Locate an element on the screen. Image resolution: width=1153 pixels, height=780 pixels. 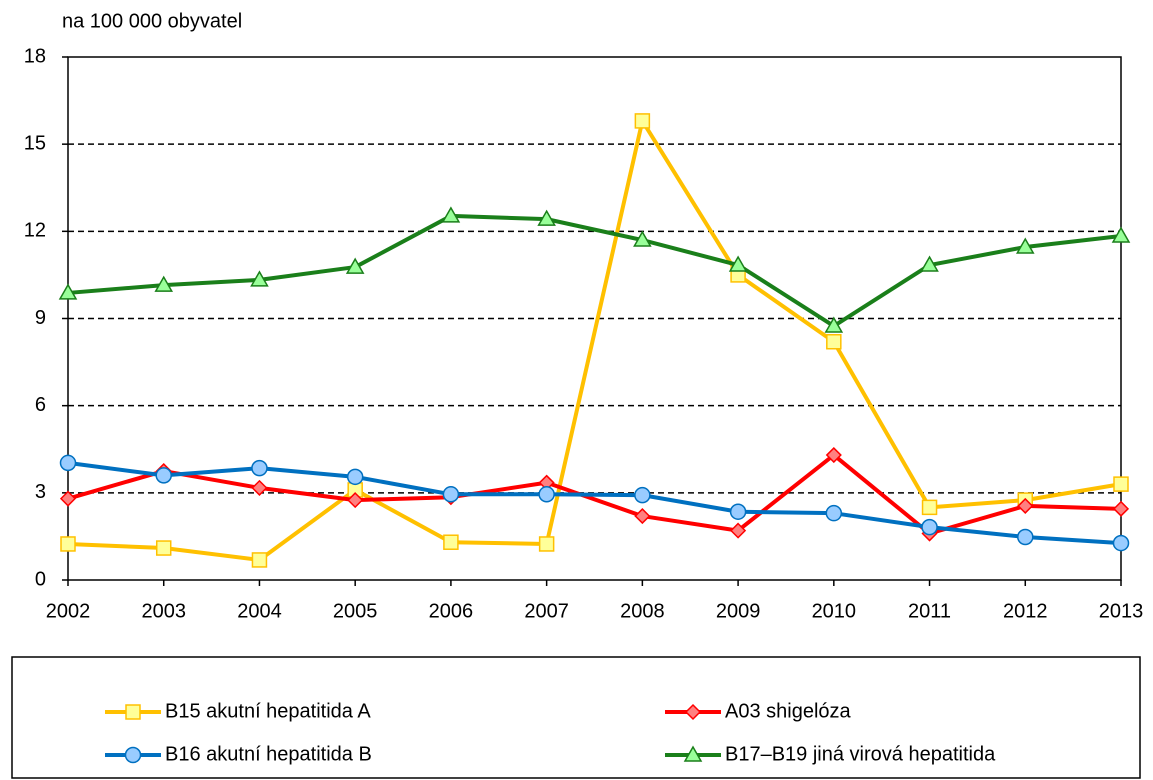
x-tick-label: 2004 is located at coordinates (259, 611).